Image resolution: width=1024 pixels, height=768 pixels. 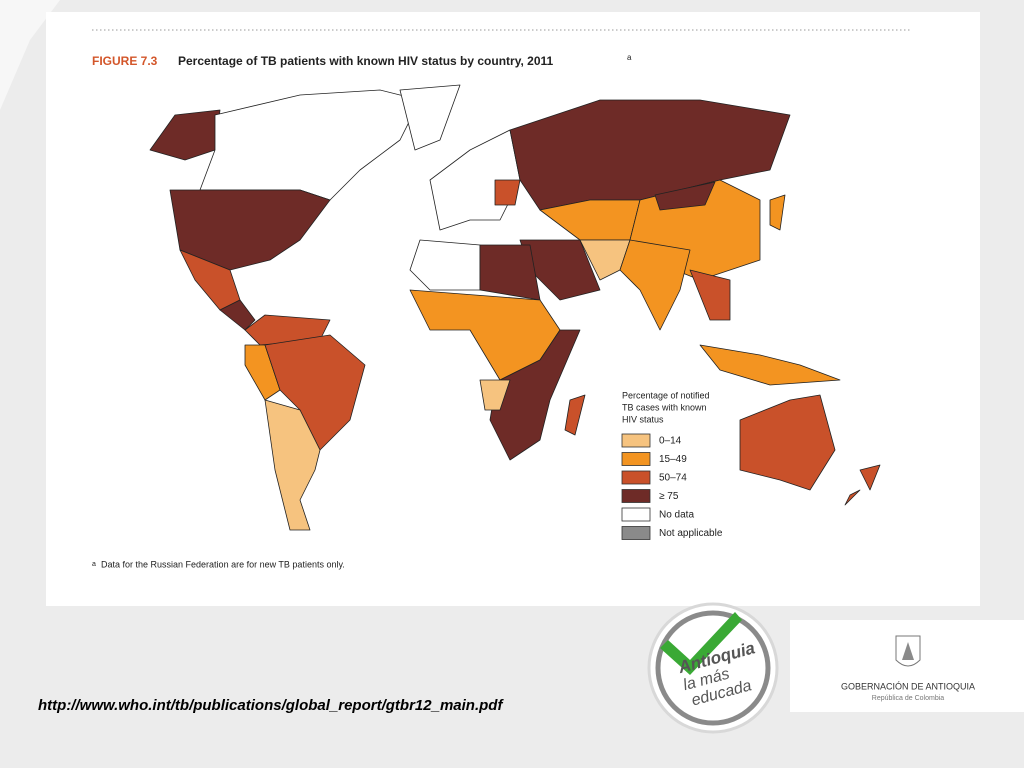 What do you see at coordinates (94, 564) in the screenshot?
I see `footnote-marker: a` at bounding box center [94, 564].